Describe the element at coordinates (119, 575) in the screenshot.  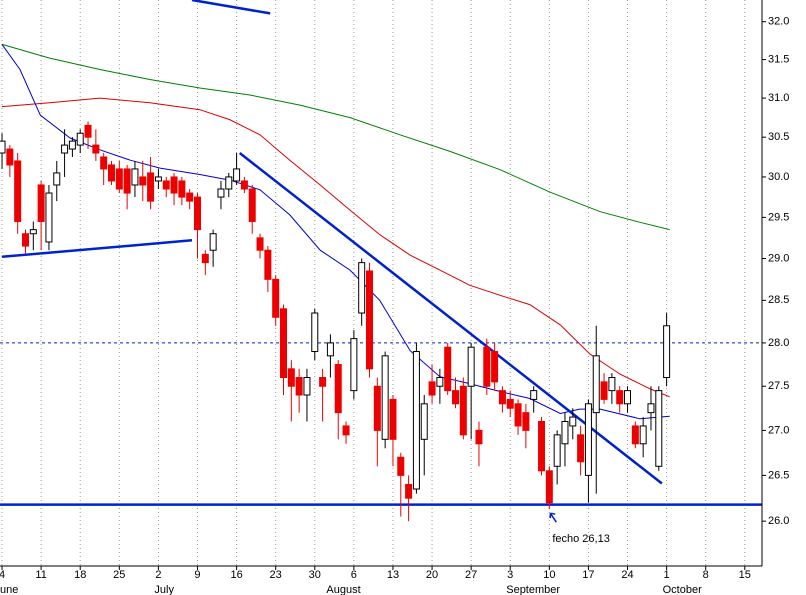
I see `x-tick-label: 25` at that location.